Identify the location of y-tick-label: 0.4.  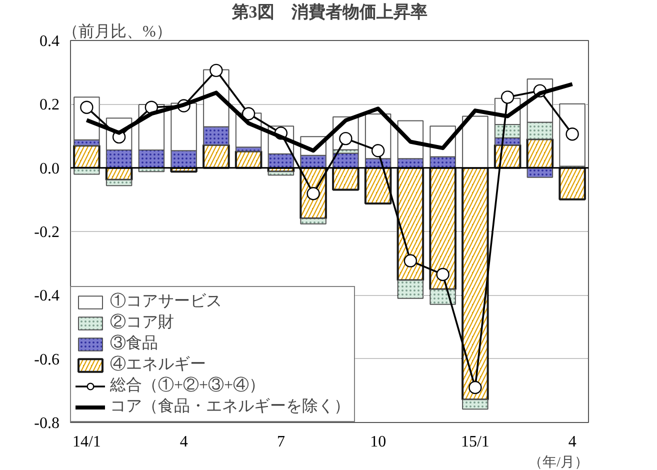
(50, 41).